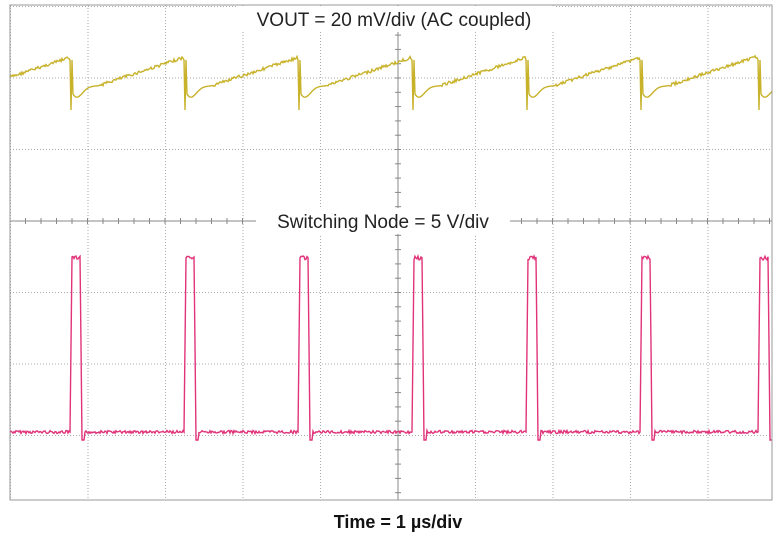  I want to click on vout-trace, so click(391, 82).